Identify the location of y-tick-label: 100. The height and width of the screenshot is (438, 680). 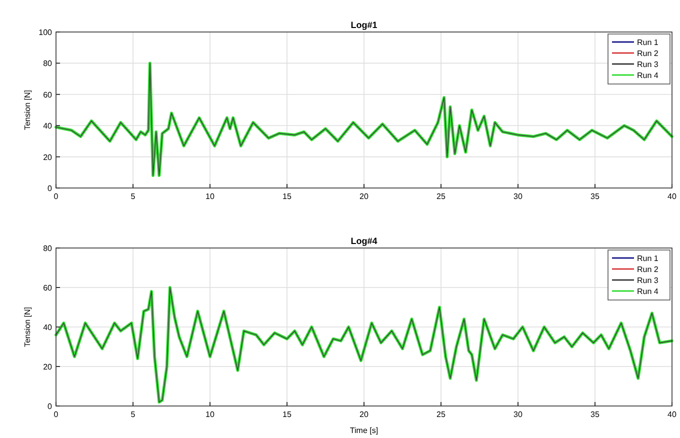
(45, 32).